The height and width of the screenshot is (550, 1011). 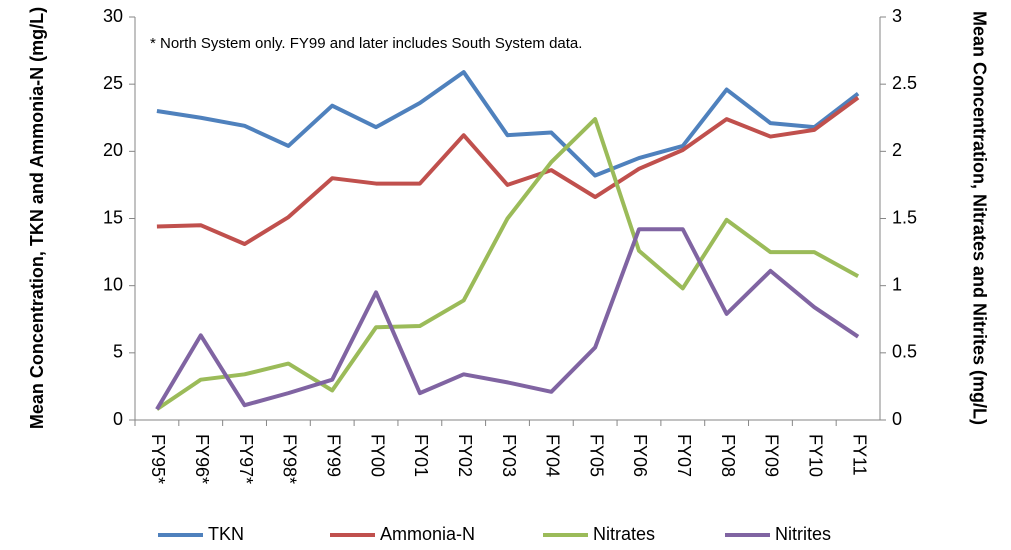 What do you see at coordinates (897, 419) in the screenshot?
I see `y2-tick-label: 0` at bounding box center [897, 419].